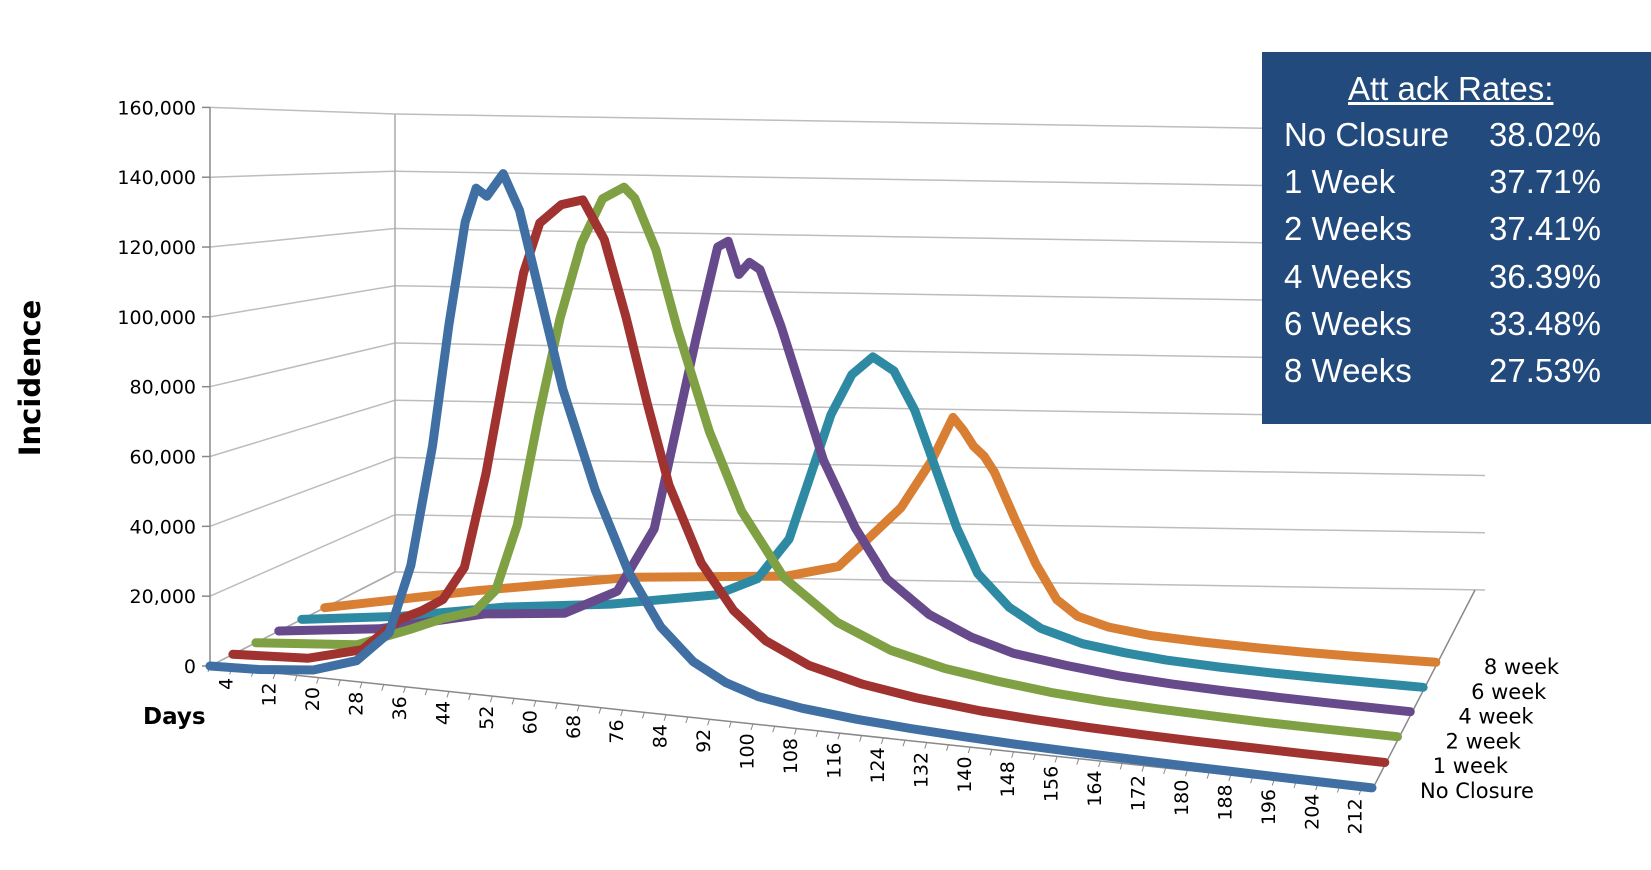  Describe the element at coordinates (1496, 717) in the screenshot. I see `series-depth-label: 4 week` at that location.